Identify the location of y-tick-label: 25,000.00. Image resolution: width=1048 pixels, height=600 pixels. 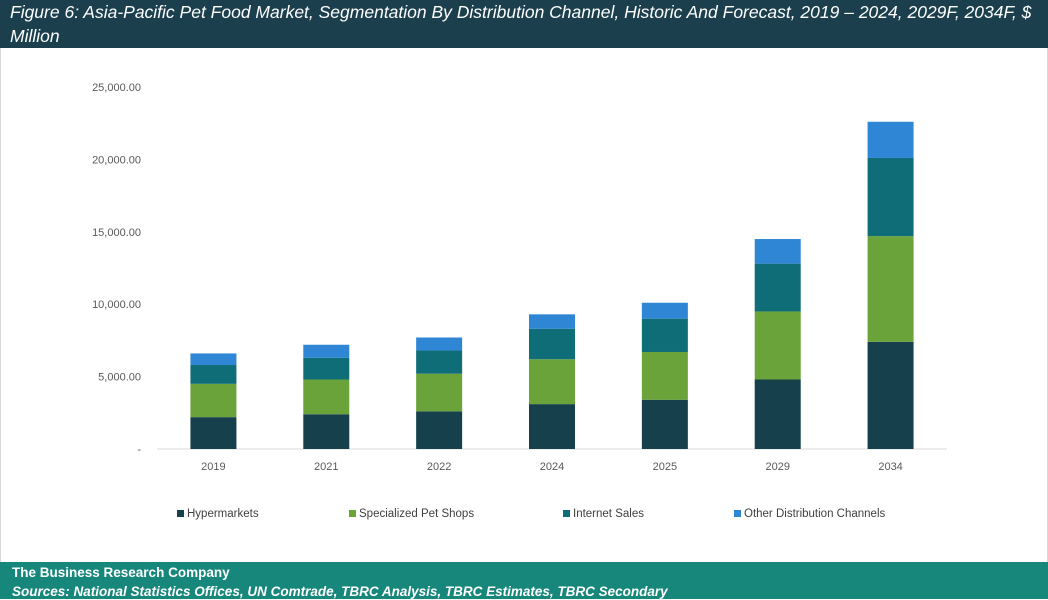
(116, 88).